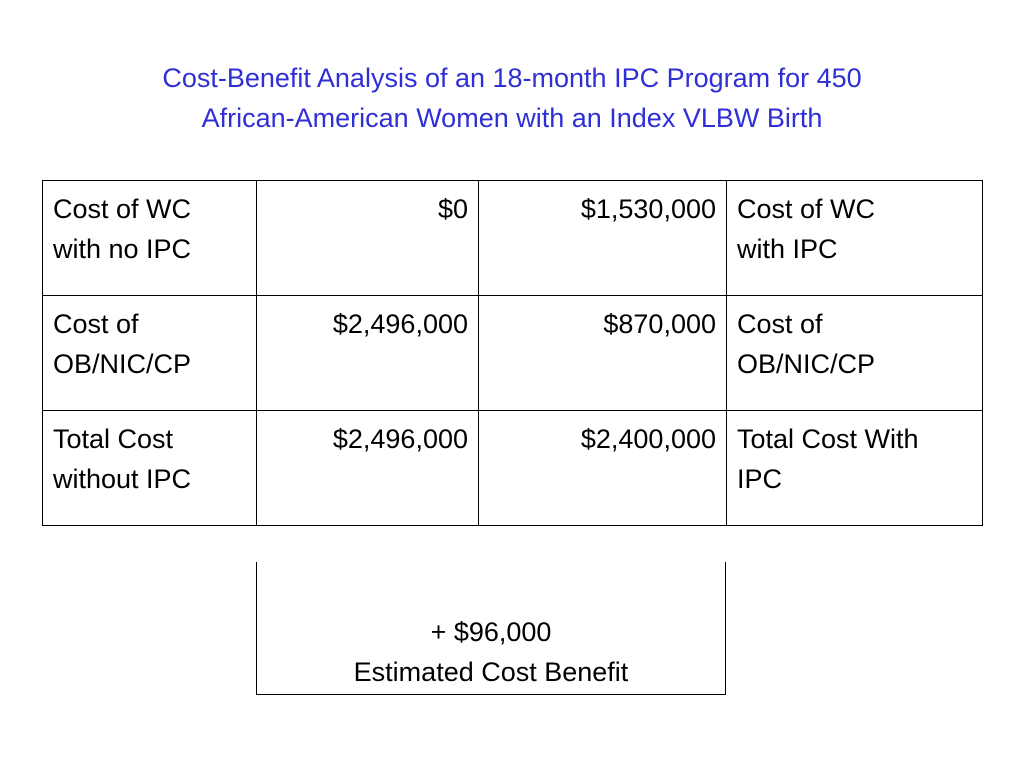  What do you see at coordinates (367, 238) in the screenshot?
I see `wc-cost-without-ipc: $0` at bounding box center [367, 238].